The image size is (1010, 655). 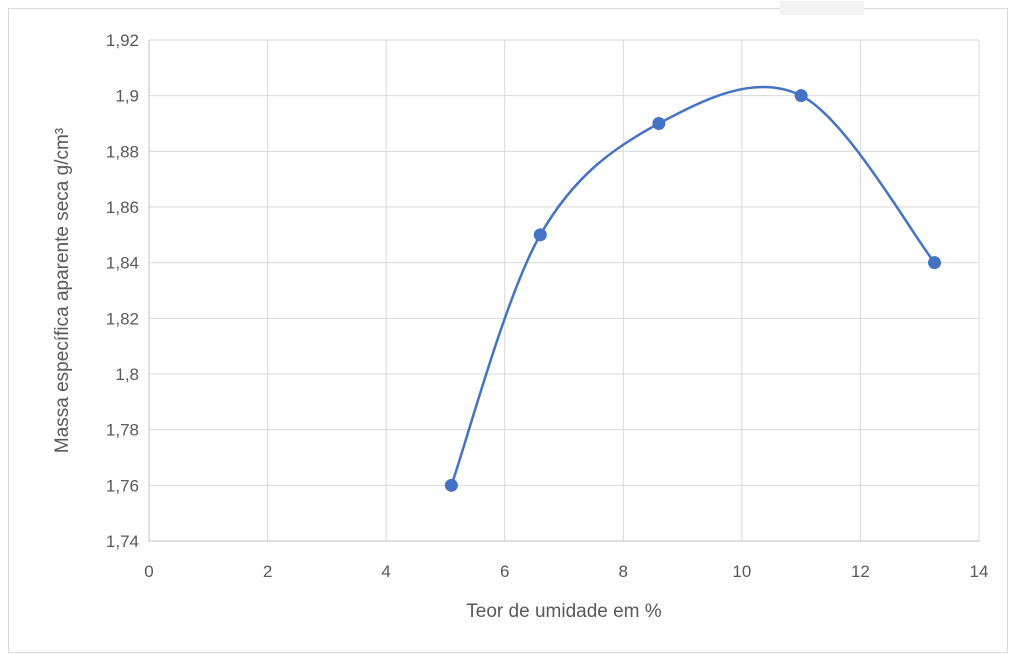 I want to click on y-tick-label: 1,88, so click(x=122, y=151).